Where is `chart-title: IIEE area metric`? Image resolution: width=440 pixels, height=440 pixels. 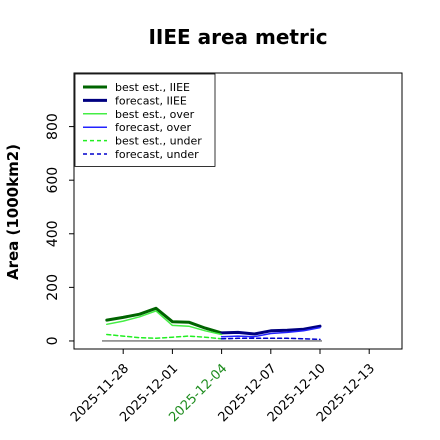 chart-title: IIEE area metric is located at coordinates (237, 37).